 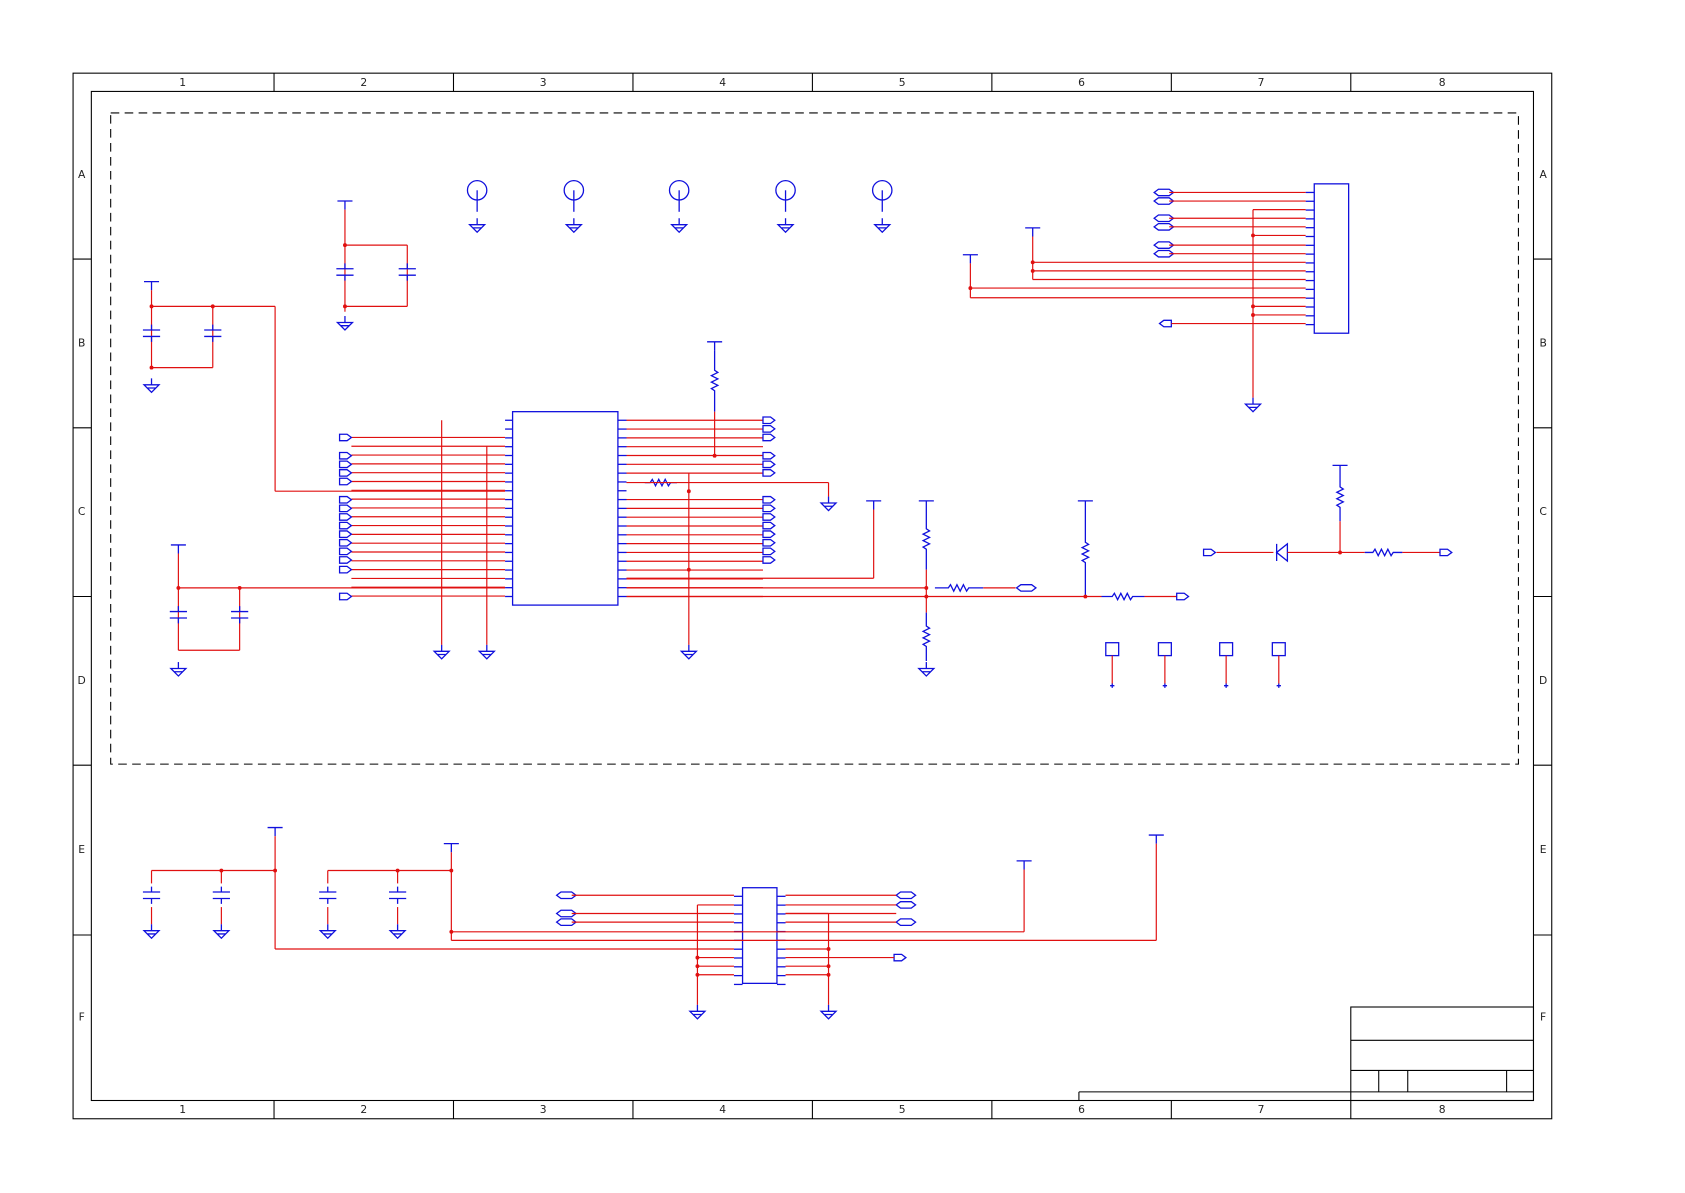 I want to click on diode, so click(x=1282, y=552).